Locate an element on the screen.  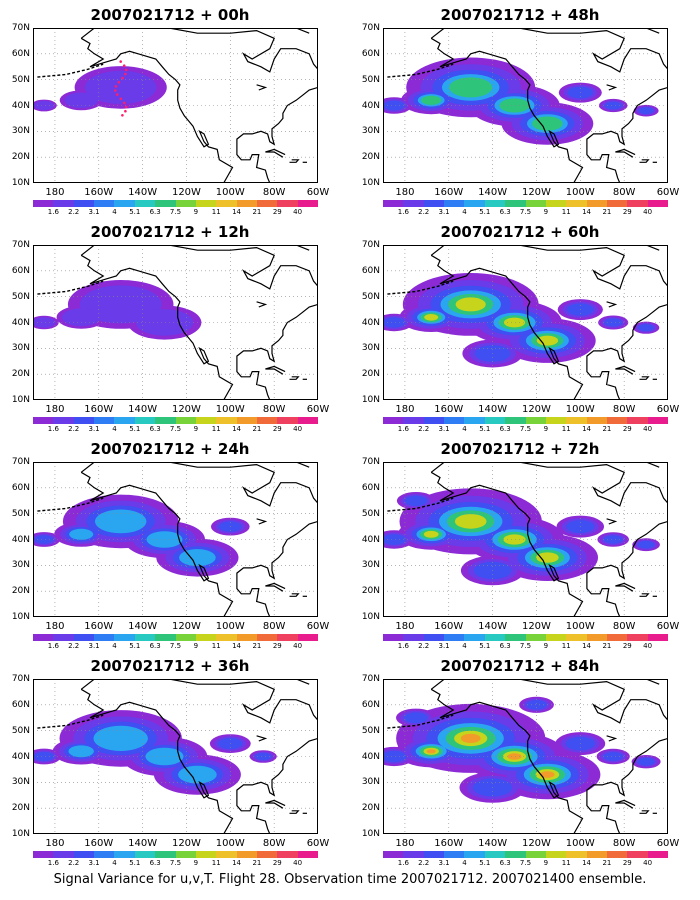
longitude-label: 100W is located at coordinates (580, 626).